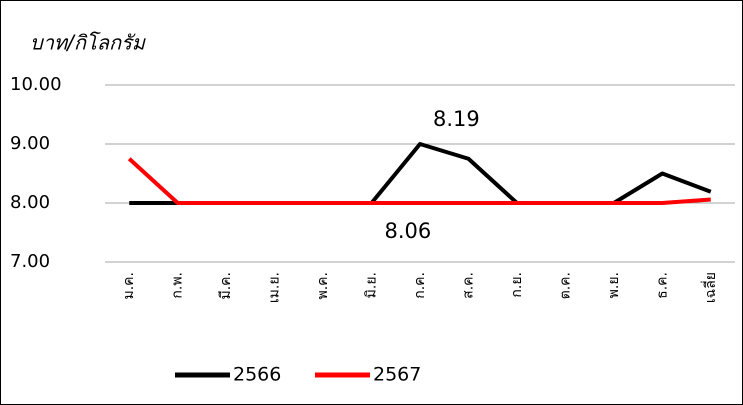 Image resolution: width=743 pixels, height=405 pixels. I want to click on x-tick-label: พ.ย., so click(614, 285).